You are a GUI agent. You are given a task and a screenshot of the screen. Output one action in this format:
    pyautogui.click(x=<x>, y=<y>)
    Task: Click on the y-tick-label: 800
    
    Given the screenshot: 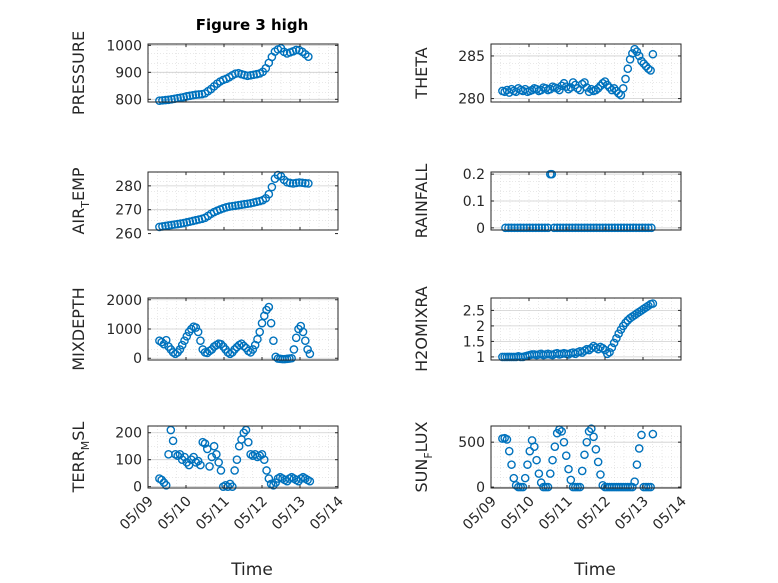 What is the action you would take?
    pyautogui.click(x=128, y=100)
    